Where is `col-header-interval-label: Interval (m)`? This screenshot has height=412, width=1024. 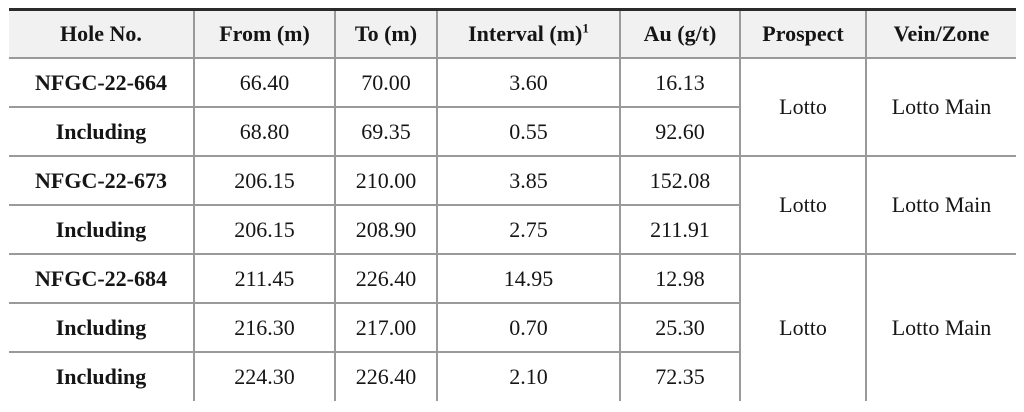 col-header-interval-label: Interval (m) is located at coordinates (525, 33).